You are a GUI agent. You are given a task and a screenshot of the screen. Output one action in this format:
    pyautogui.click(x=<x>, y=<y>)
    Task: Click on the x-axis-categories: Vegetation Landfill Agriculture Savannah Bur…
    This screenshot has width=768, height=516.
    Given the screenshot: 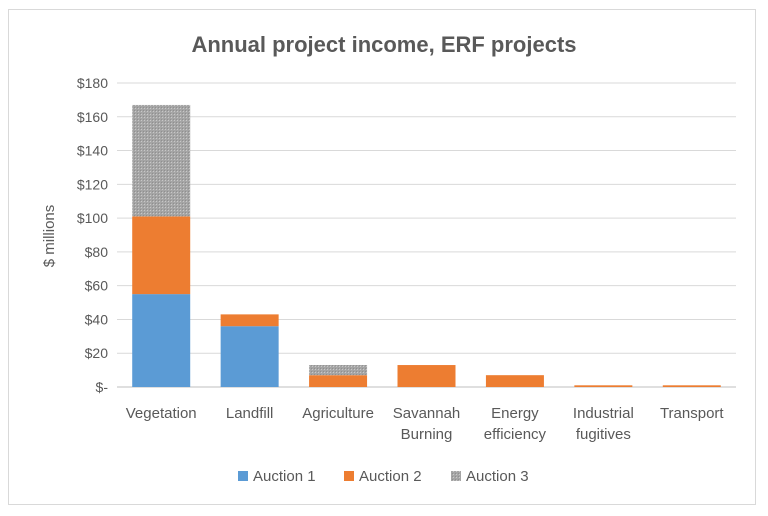 What is the action you would take?
    pyautogui.click(x=425, y=424)
    